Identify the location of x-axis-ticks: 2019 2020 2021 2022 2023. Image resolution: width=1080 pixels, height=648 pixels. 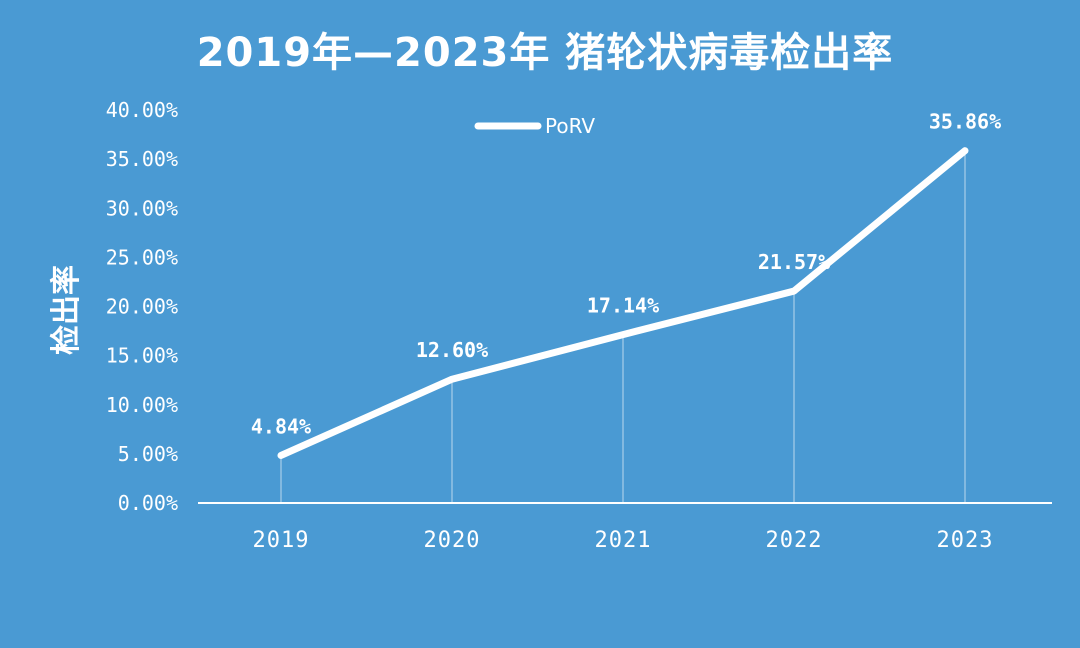
(623, 540).